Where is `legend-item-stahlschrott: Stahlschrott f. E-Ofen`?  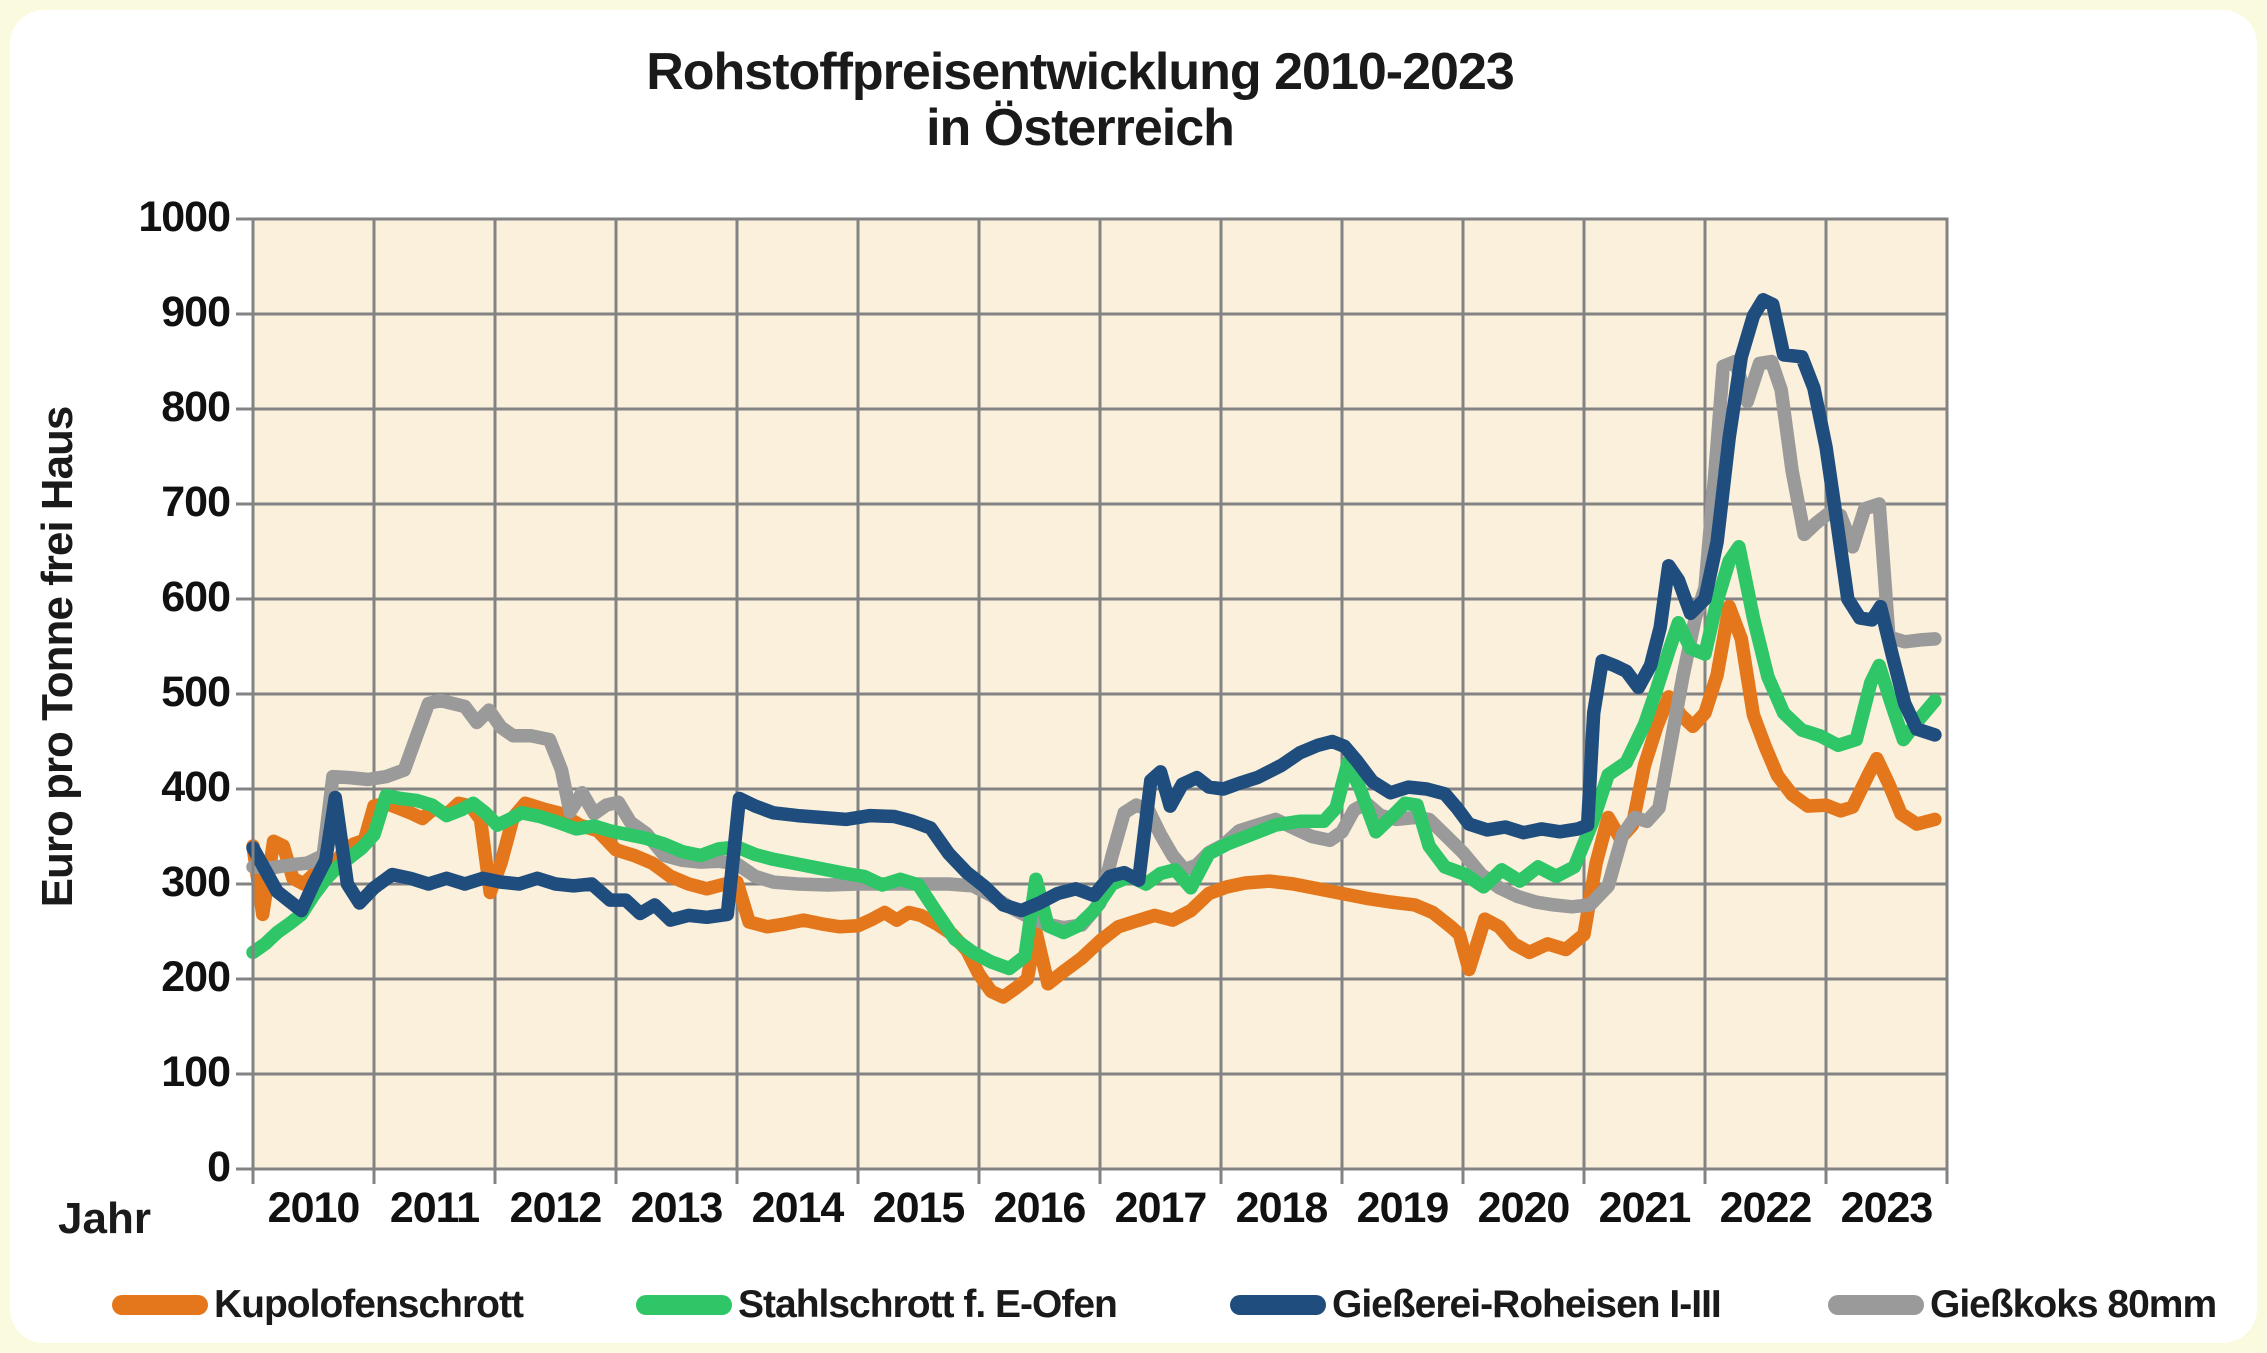 legend-item-stahlschrott: Stahlschrott f. E-Ofen is located at coordinates (877, 1305).